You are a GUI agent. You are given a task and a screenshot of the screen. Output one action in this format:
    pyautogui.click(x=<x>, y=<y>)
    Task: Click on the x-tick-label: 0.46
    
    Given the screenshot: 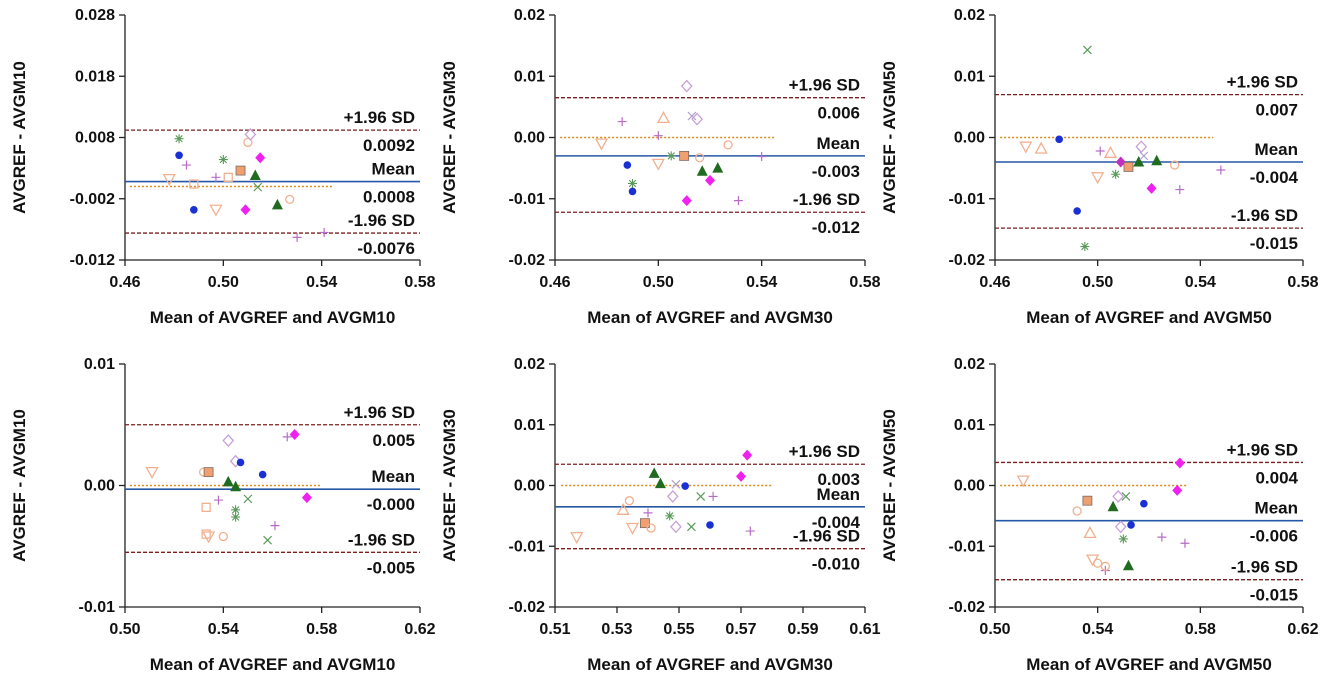 What is the action you would take?
    pyautogui.click(x=124, y=282)
    